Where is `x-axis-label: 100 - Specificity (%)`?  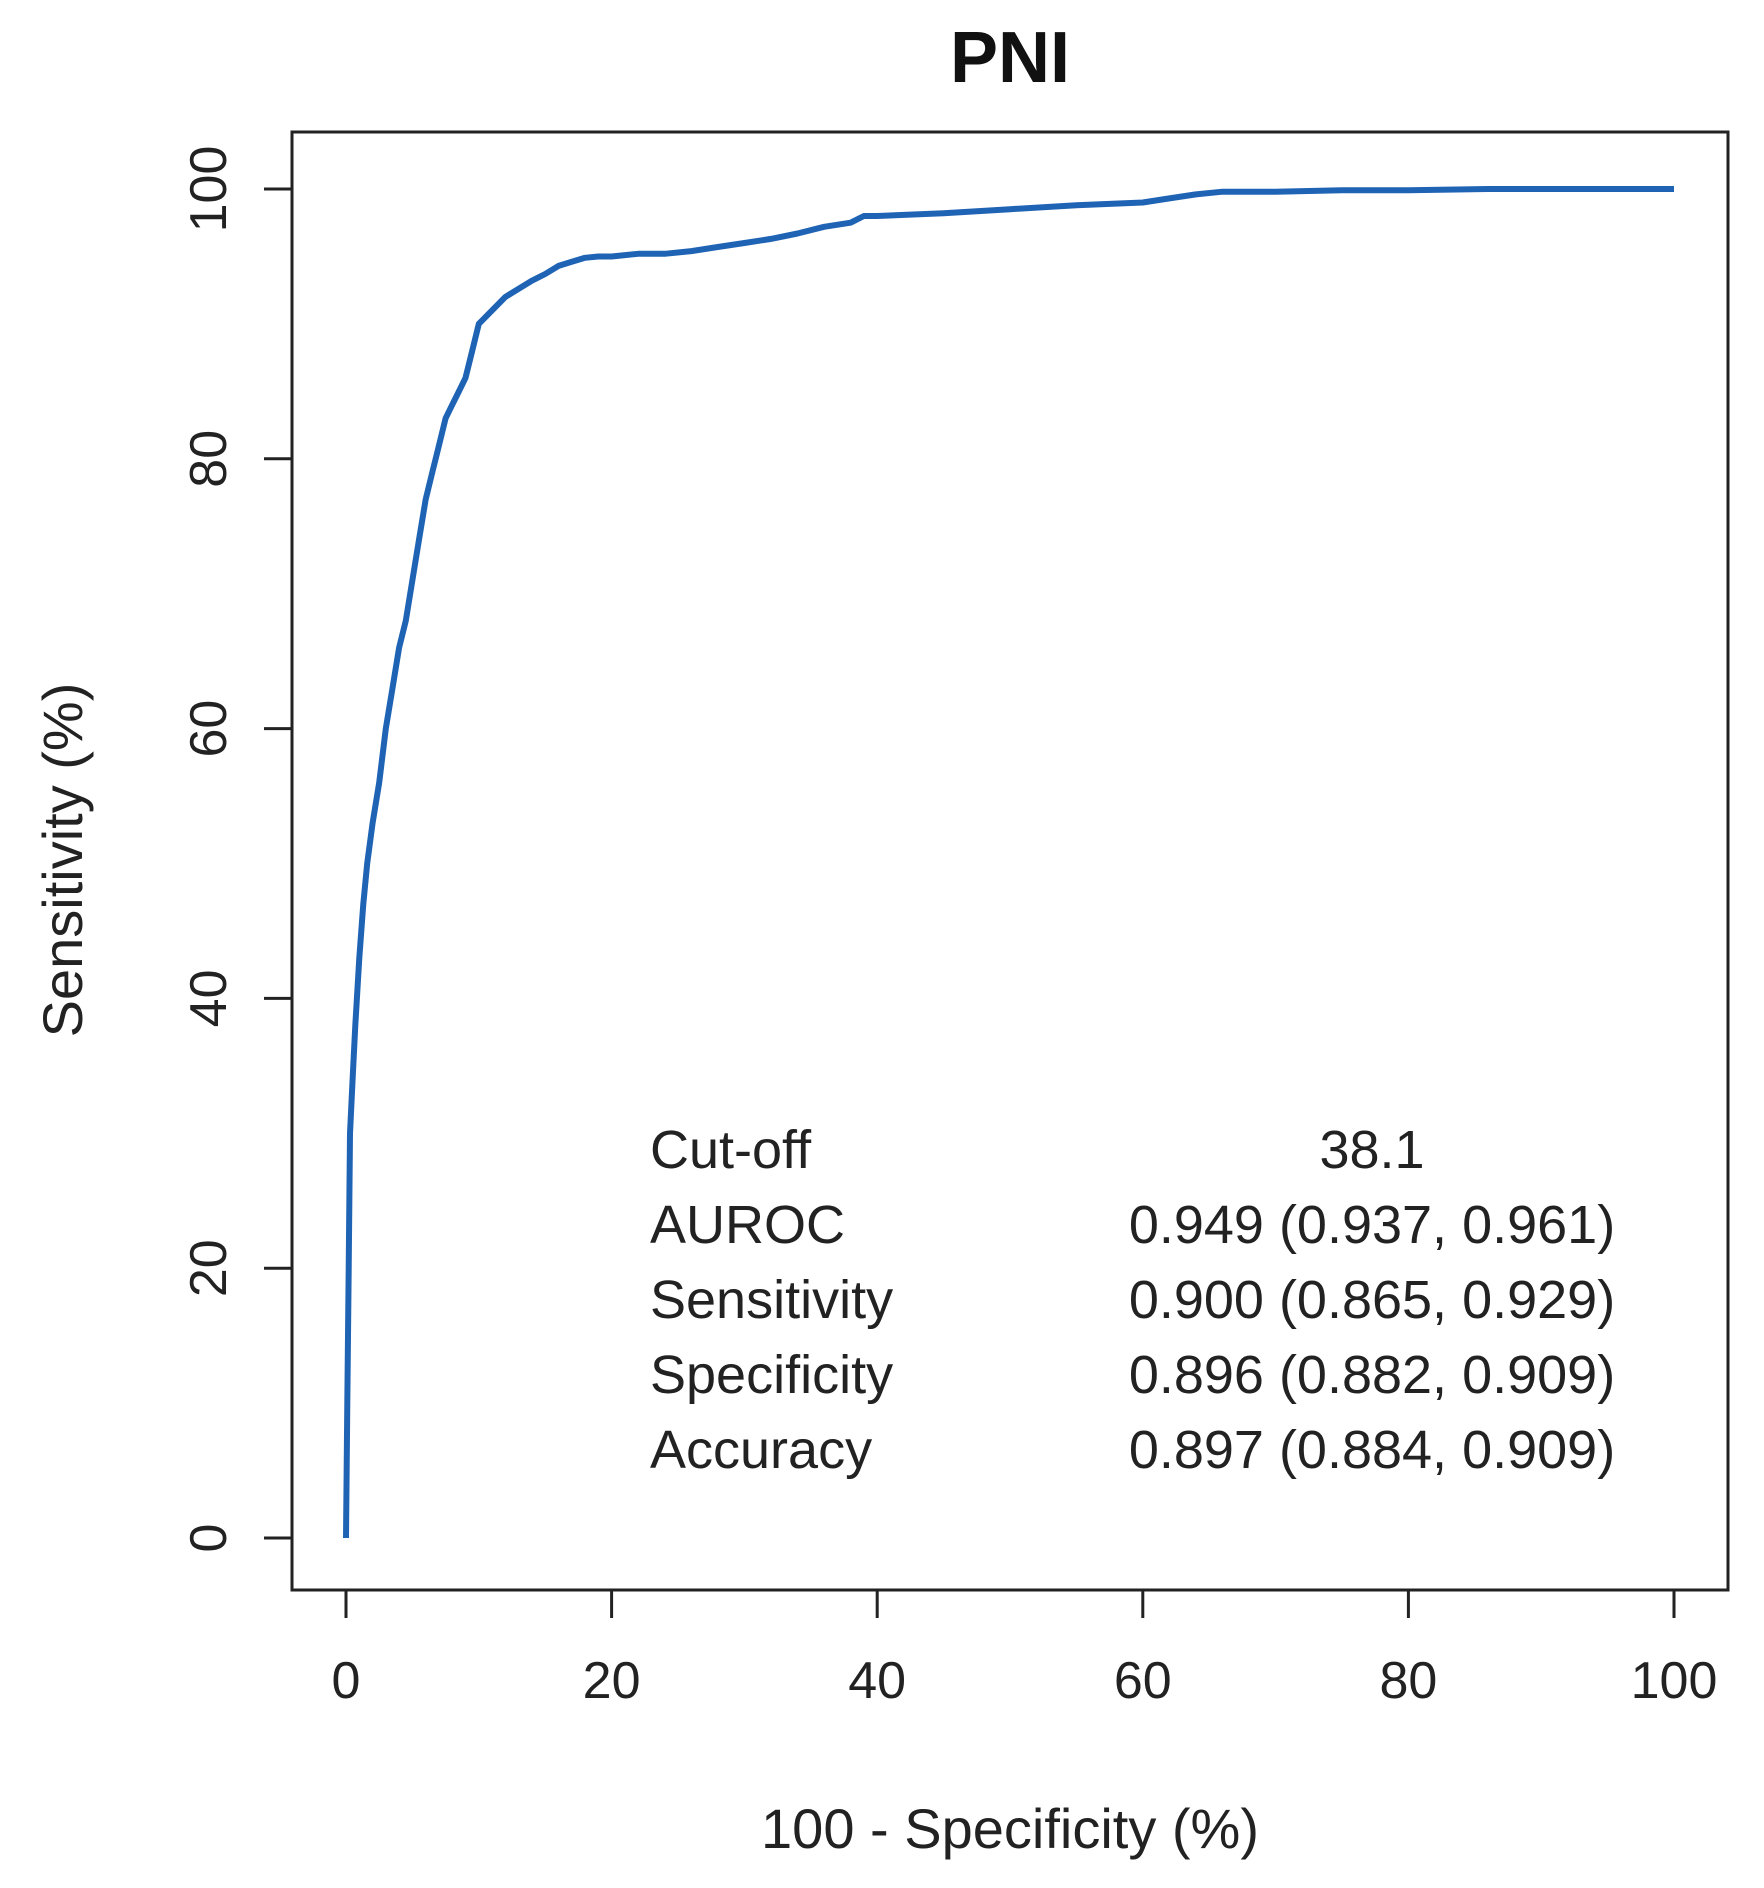
x-axis-label: 100 - Specificity (%) is located at coordinates (1010, 1828).